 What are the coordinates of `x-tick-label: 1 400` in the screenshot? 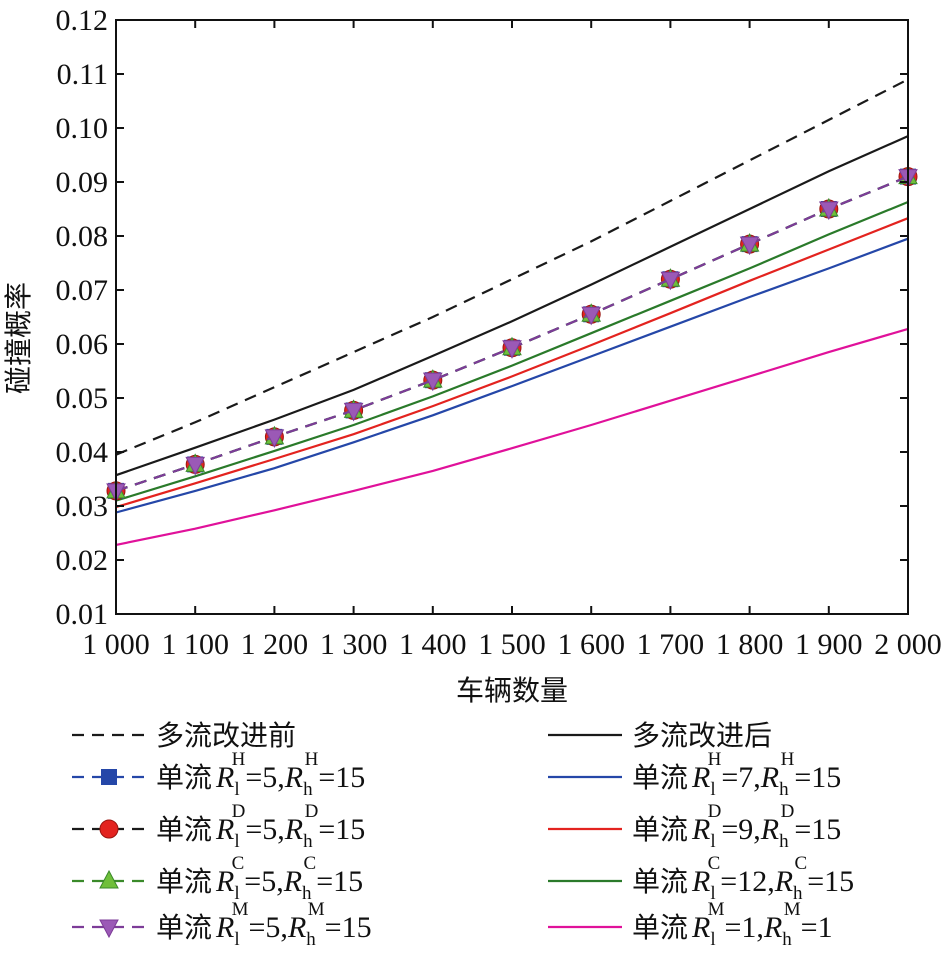 It's located at (433, 644).